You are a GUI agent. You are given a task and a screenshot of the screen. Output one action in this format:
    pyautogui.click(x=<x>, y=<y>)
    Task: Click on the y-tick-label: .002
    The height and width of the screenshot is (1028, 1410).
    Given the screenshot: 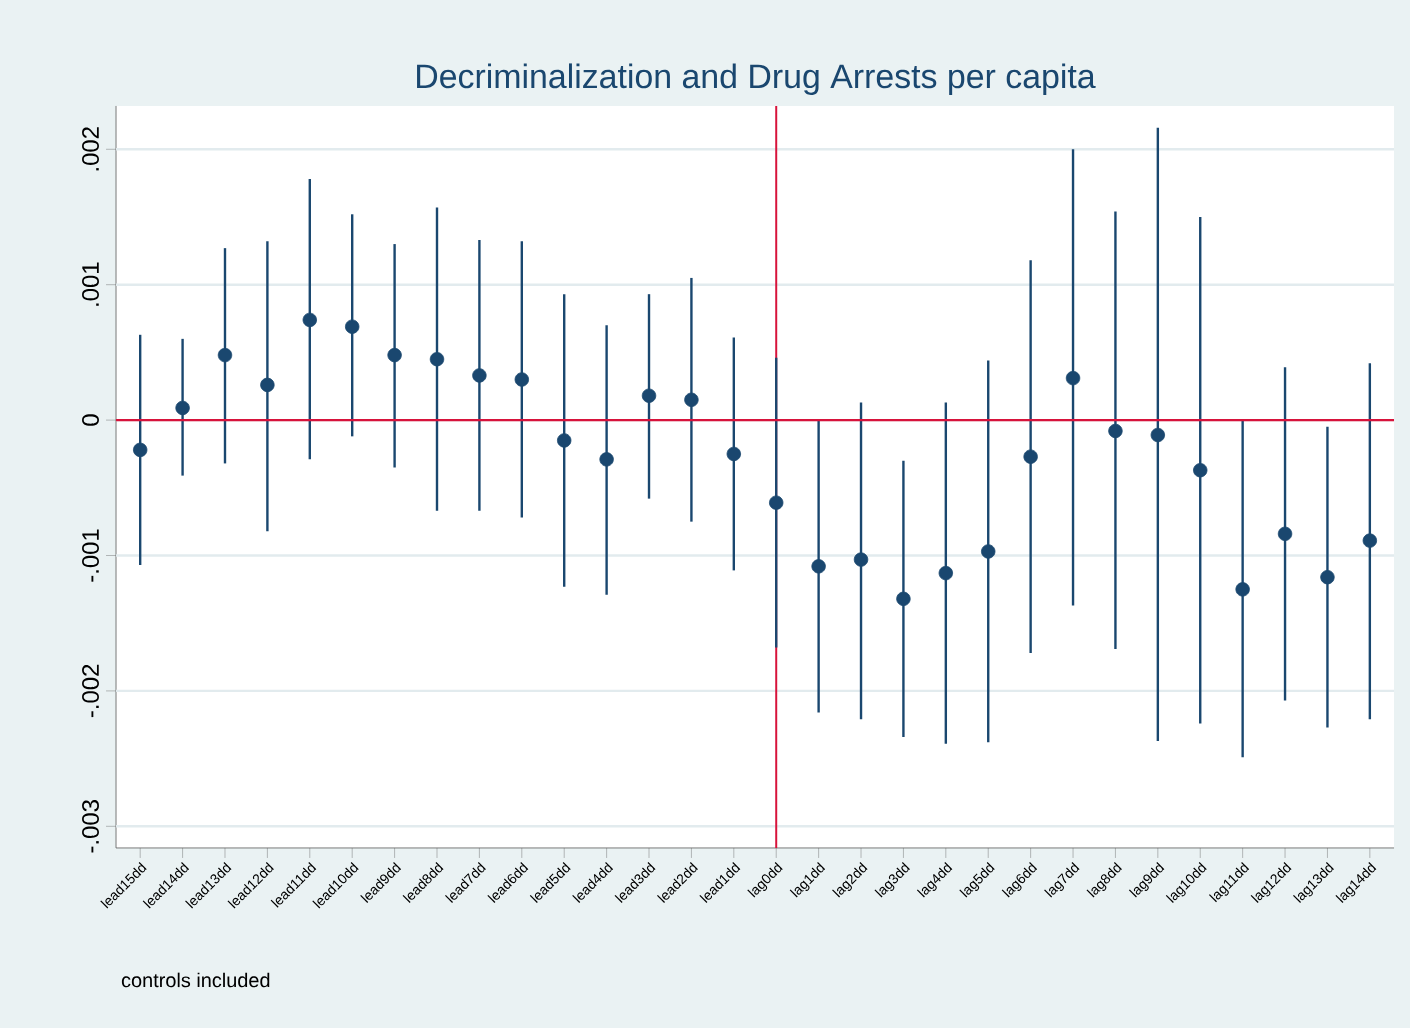 What is the action you would take?
    pyautogui.click(x=90, y=149)
    